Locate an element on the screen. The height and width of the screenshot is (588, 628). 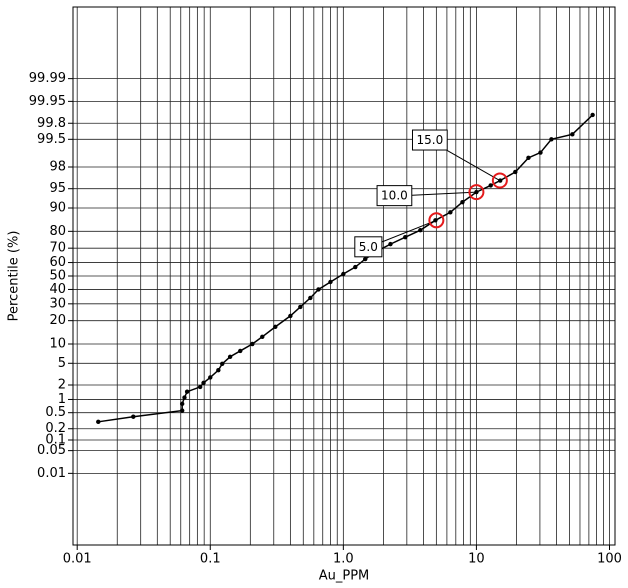
y-tick-label: 70 is located at coordinates (57, 248).